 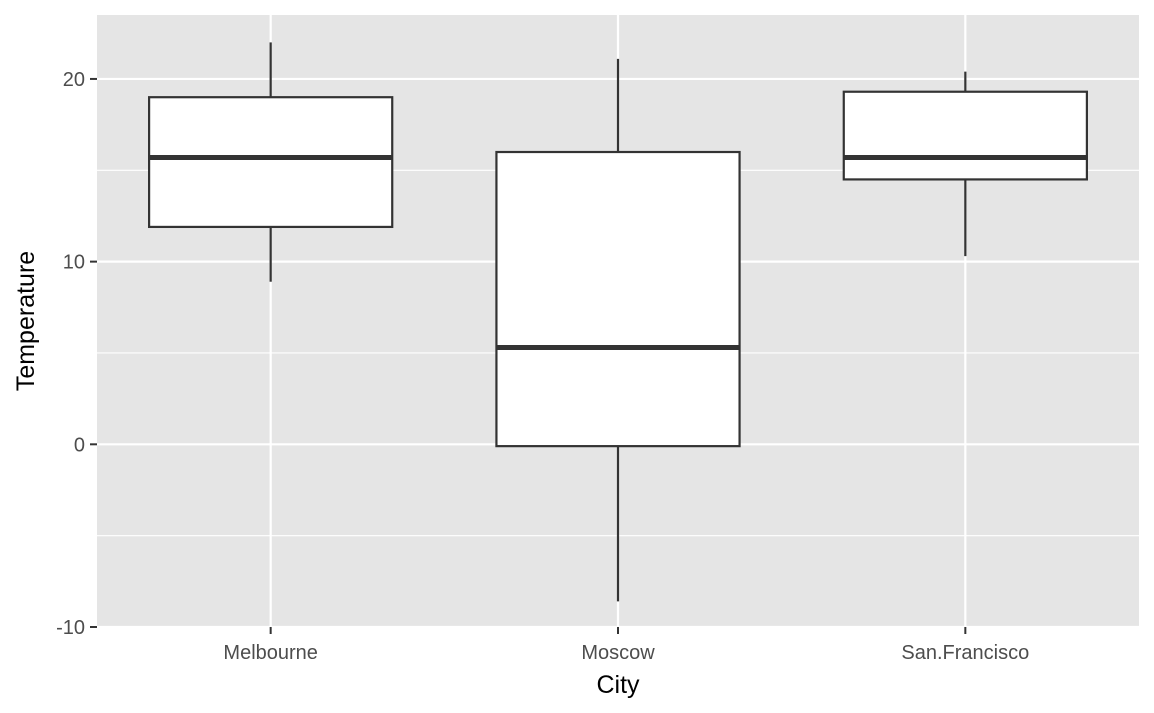 I want to click on x-tick-label: San.Francisco, so click(x=965, y=653).